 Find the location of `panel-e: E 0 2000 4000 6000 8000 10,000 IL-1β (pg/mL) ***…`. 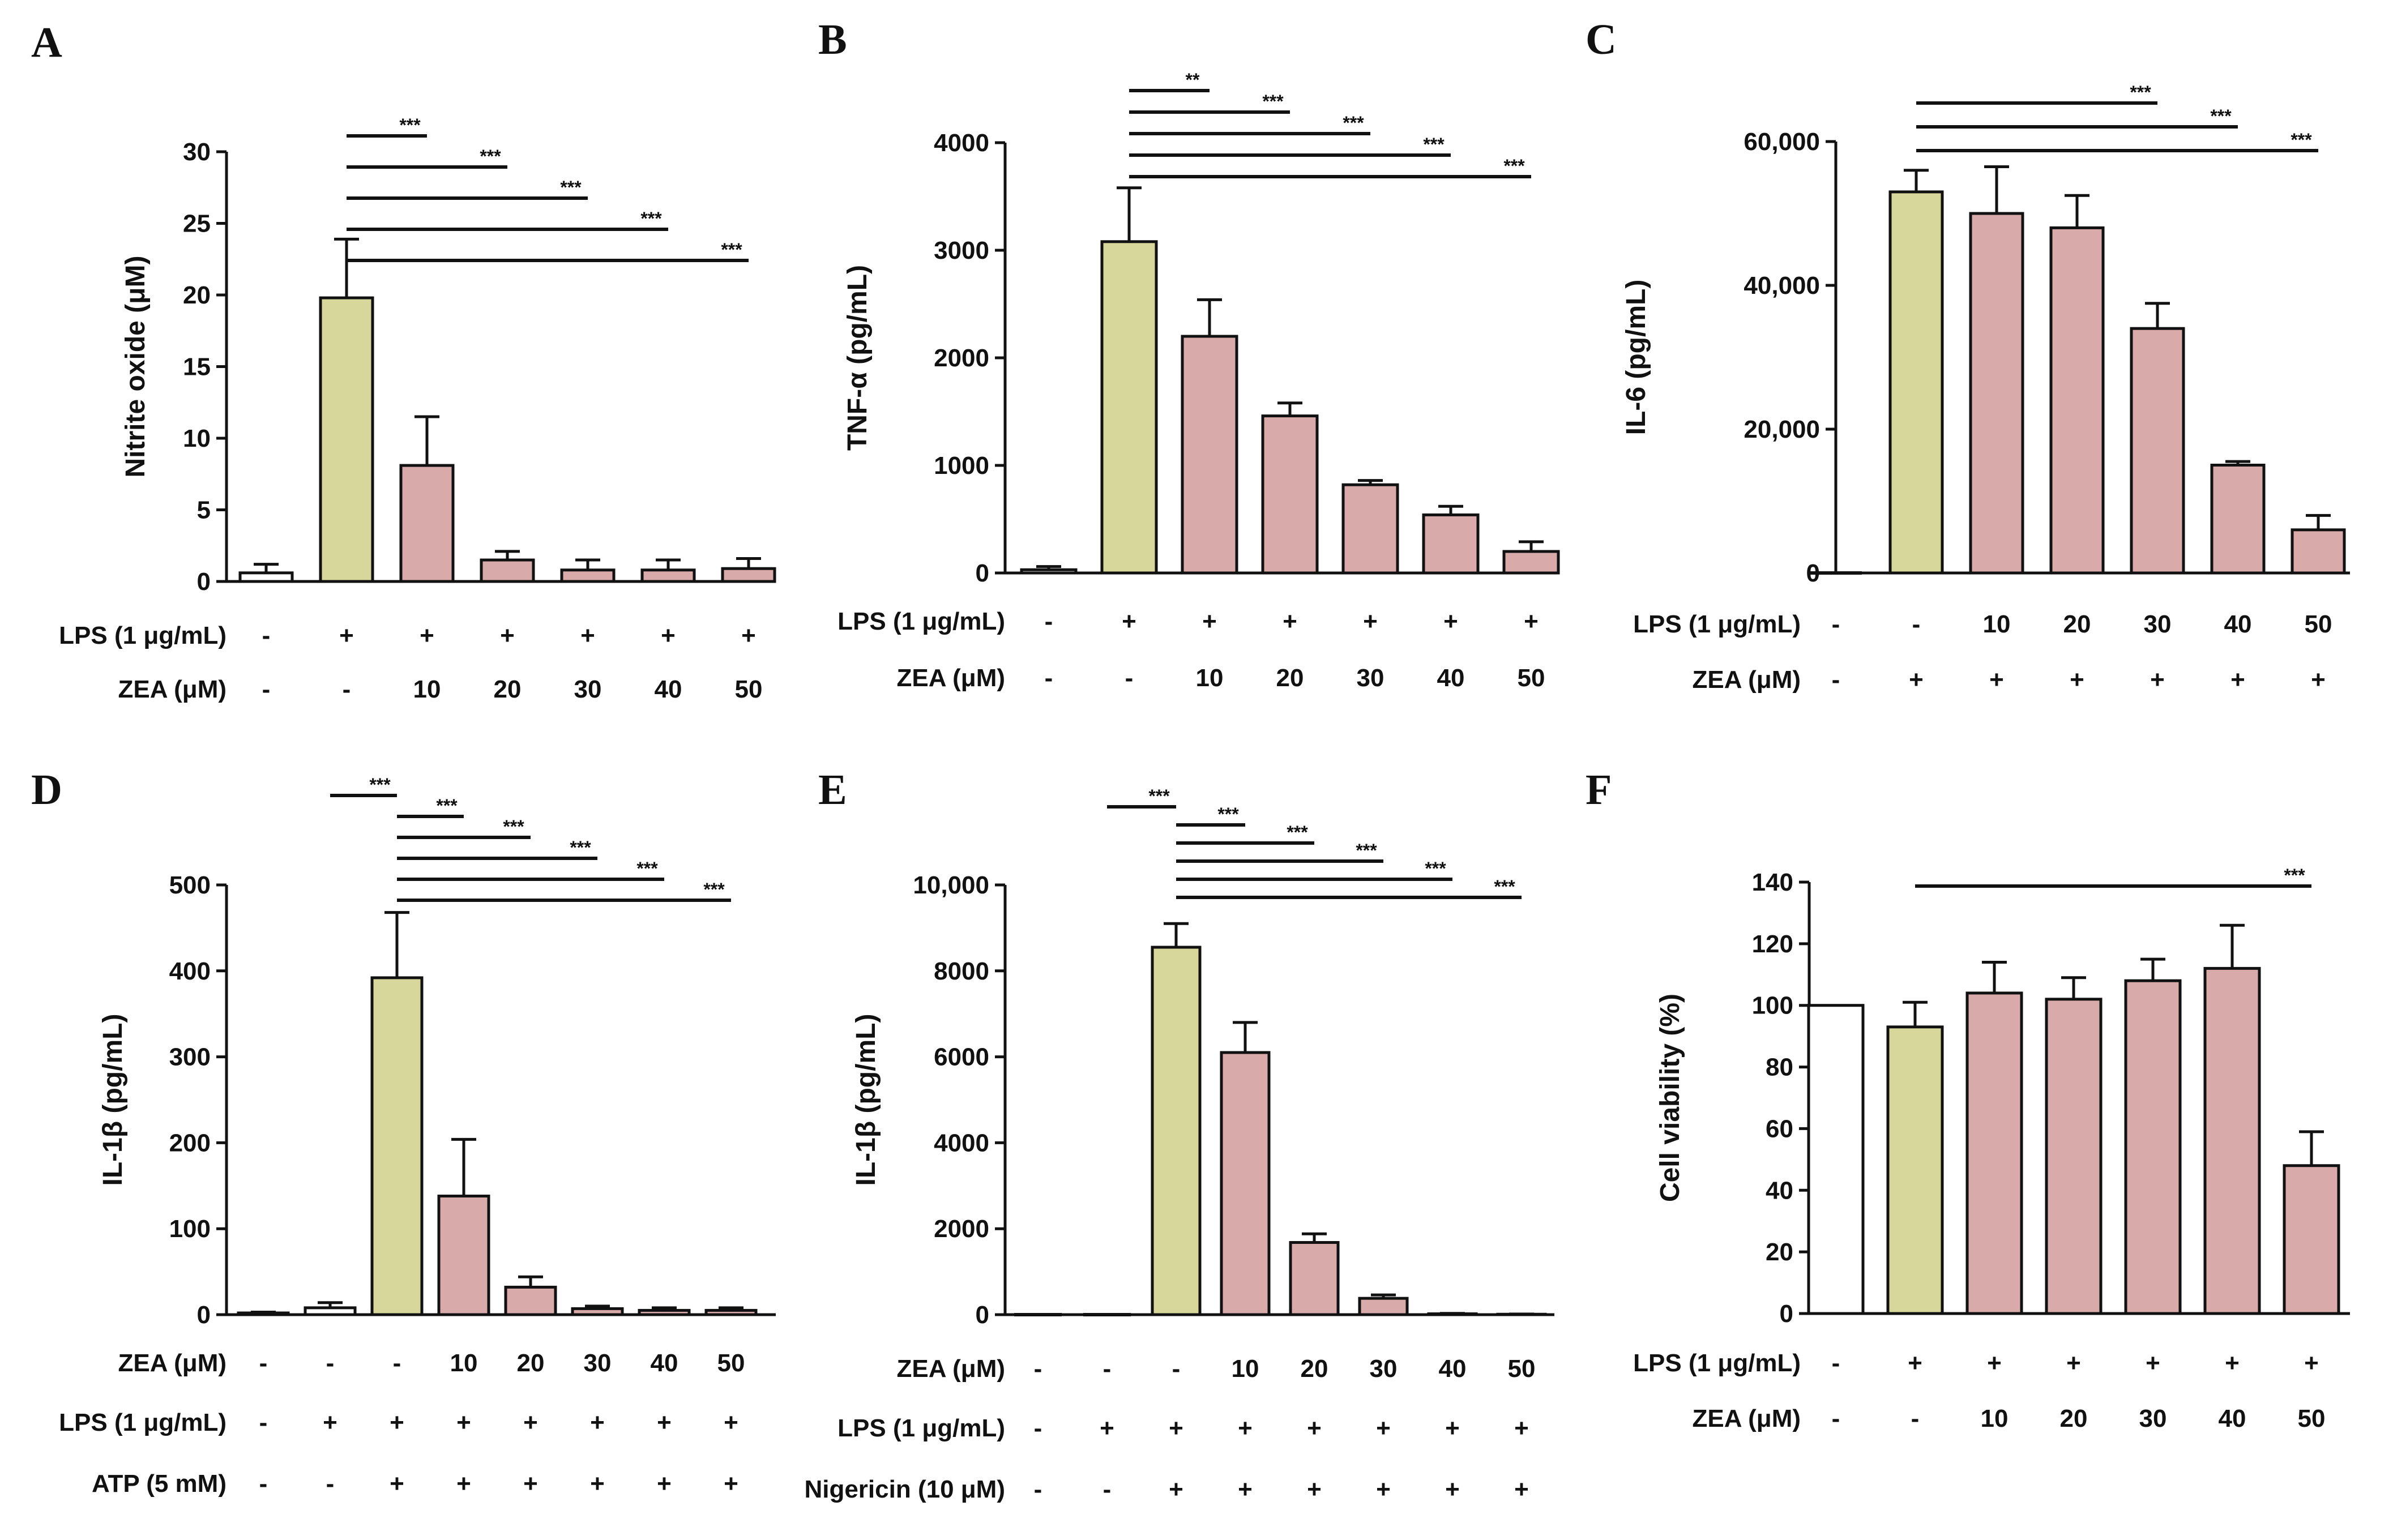

panel-e: E 0 2000 4000 6000 8000 10,000 IL-1β (pg/mL) ***… is located at coordinates (1179, 1134).